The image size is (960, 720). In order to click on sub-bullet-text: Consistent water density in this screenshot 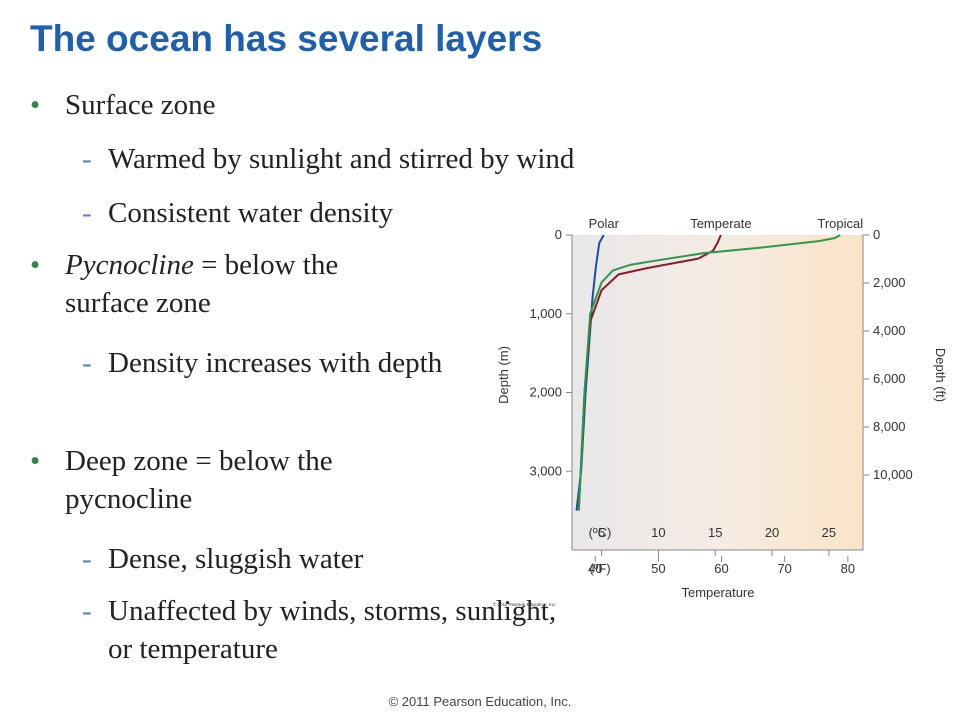, I will do `click(251, 213)`.